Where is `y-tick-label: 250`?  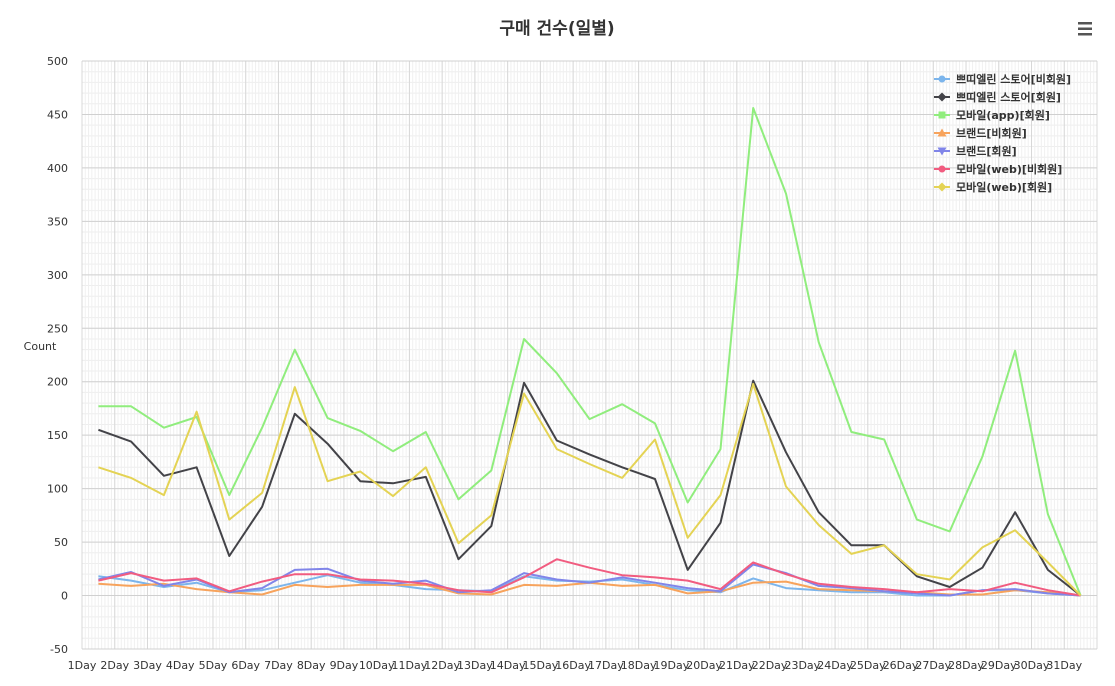
y-tick-label: 250 is located at coordinates (57, 328).